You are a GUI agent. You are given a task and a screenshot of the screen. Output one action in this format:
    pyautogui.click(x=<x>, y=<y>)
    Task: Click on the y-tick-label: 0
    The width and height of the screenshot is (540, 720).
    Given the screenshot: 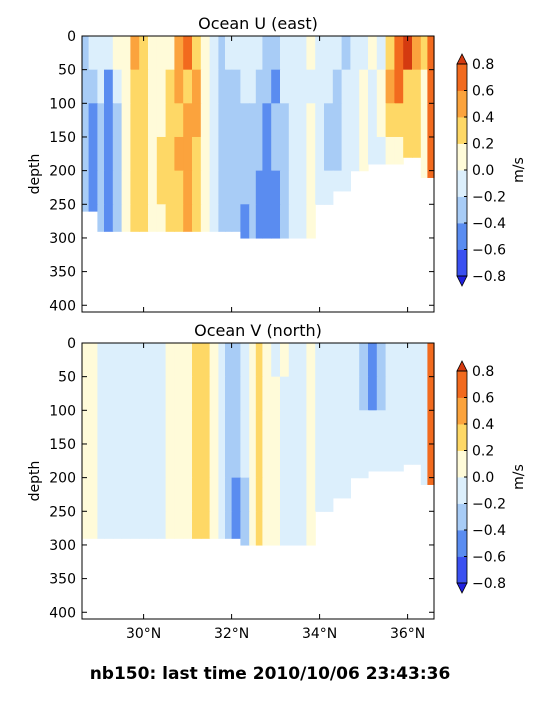 What is the action you would take?
    pyautogui.click(x=71, y=37)
    